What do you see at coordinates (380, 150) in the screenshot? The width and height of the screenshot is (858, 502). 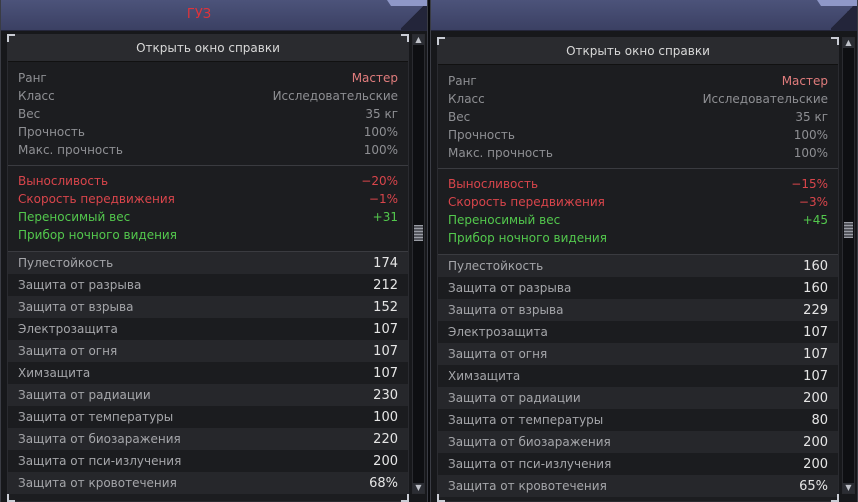 I see `info-value: 100%` at bounding box center [380, 150].